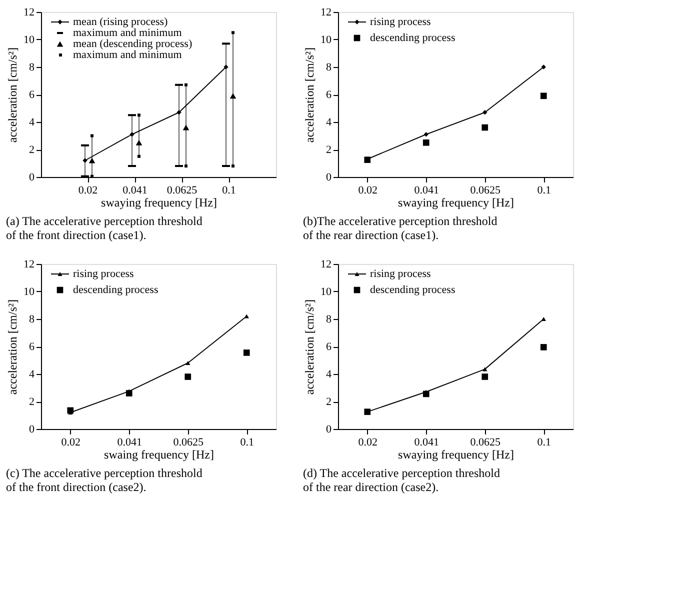  I want to click on text: (b)The accelerative perception threshold, so click(400, 221).